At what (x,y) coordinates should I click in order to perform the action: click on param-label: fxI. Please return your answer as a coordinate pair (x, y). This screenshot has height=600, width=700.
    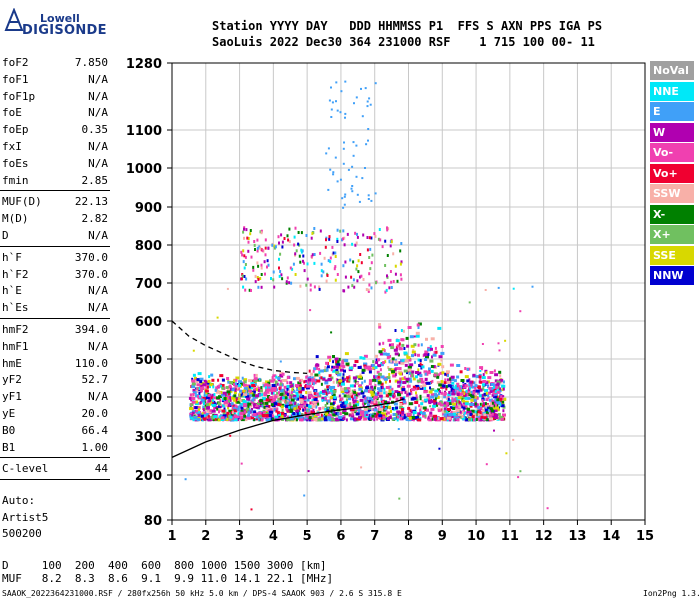
    Looking at the image, I should click on (12, 146).